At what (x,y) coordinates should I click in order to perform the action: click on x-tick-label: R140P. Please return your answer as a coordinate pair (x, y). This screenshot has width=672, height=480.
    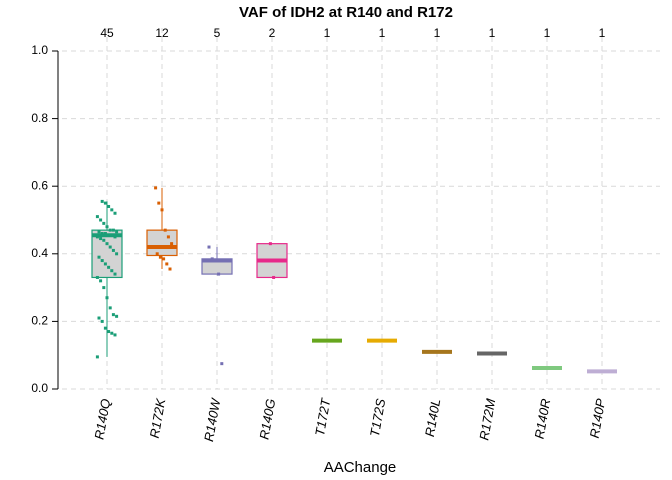
    Looking at the image, I should click on (598, 418).